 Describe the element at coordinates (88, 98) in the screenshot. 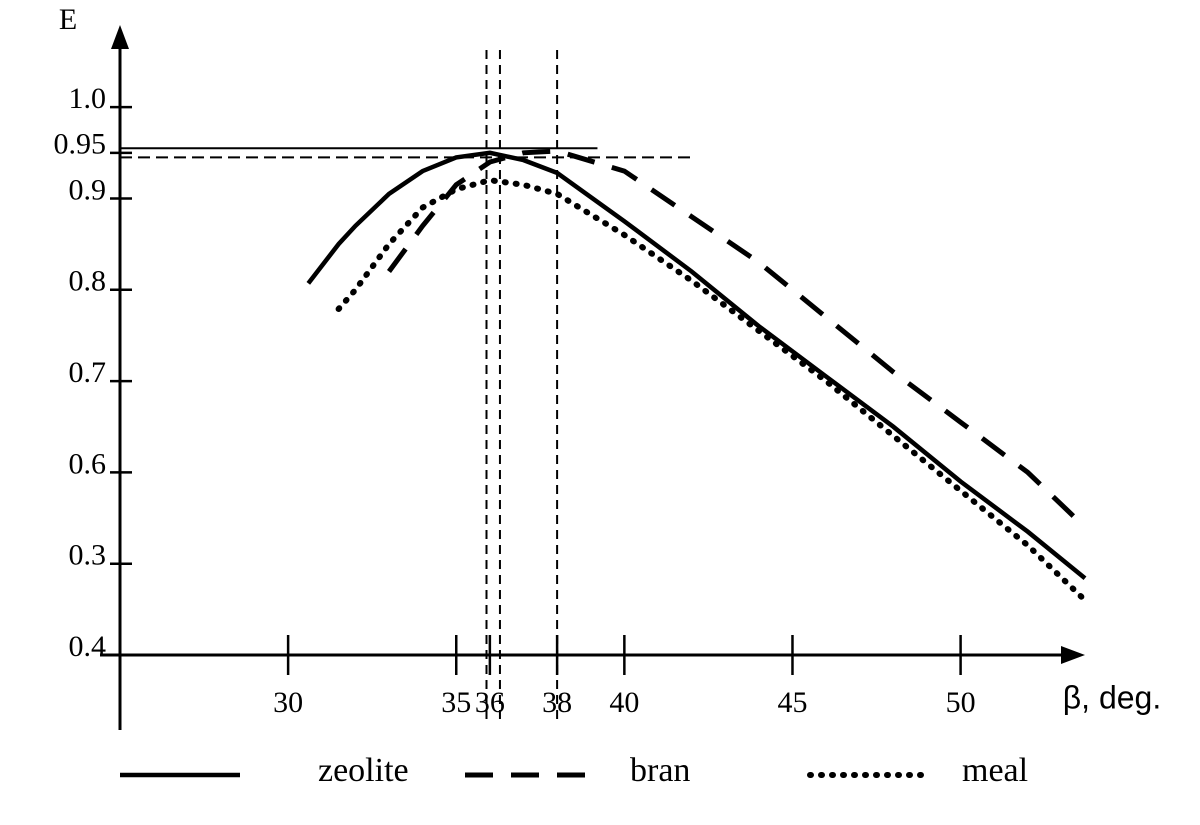

I see `y-tick-label: 1.0` at that location.